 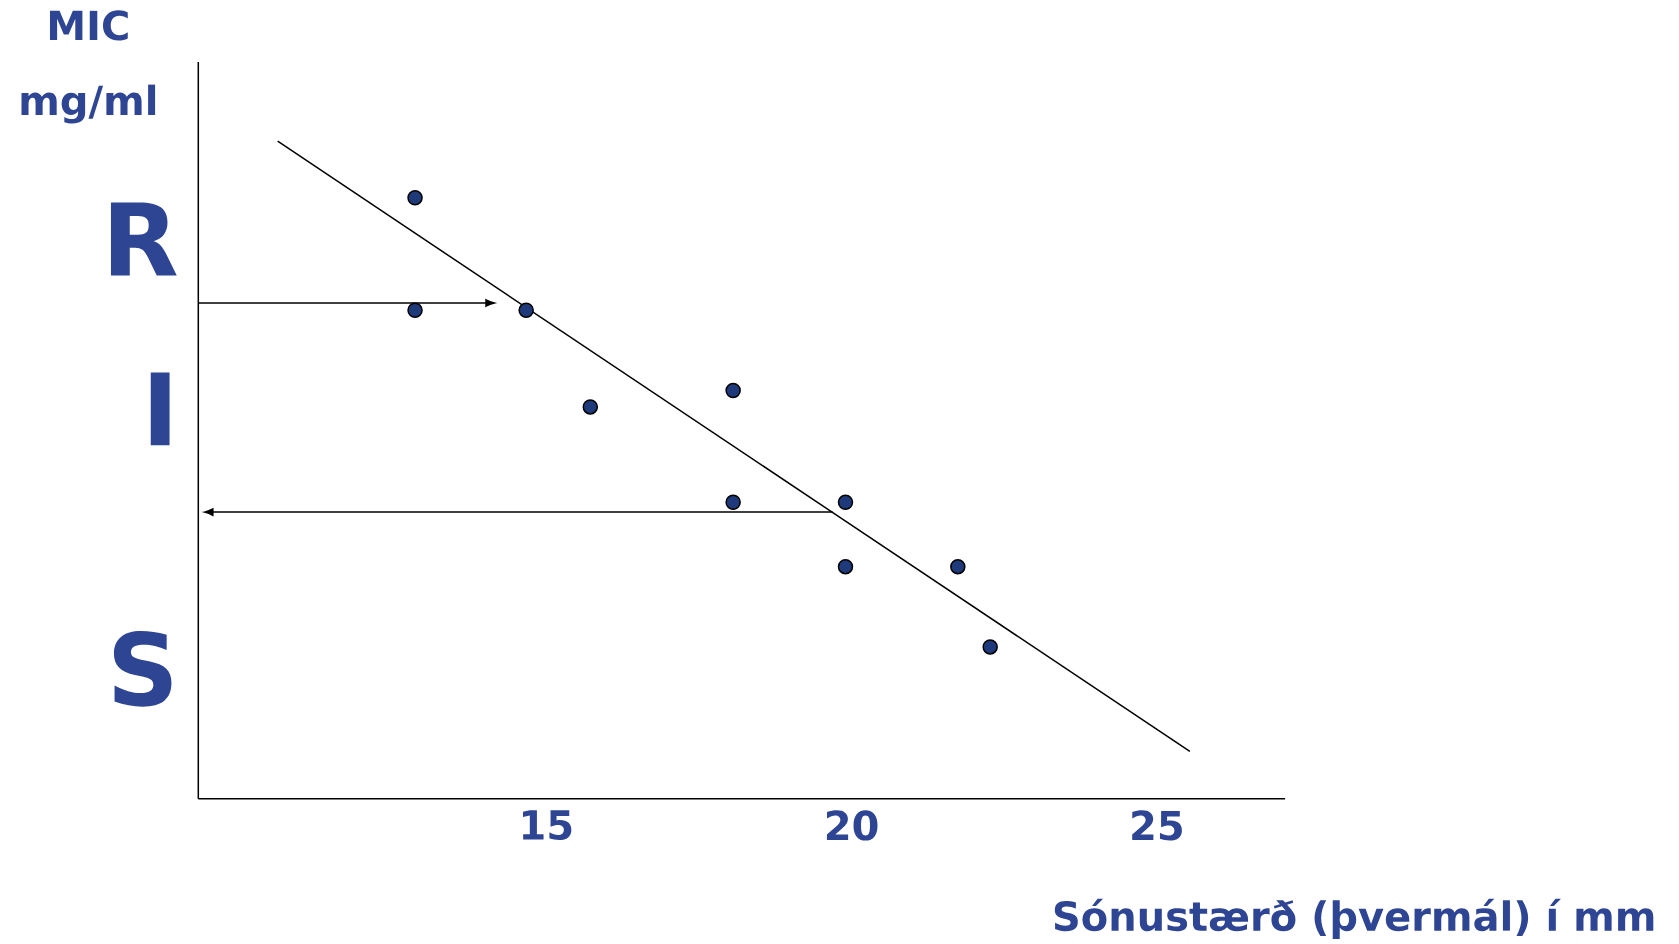 I want to click on text: I, so click(x=160, y=409).